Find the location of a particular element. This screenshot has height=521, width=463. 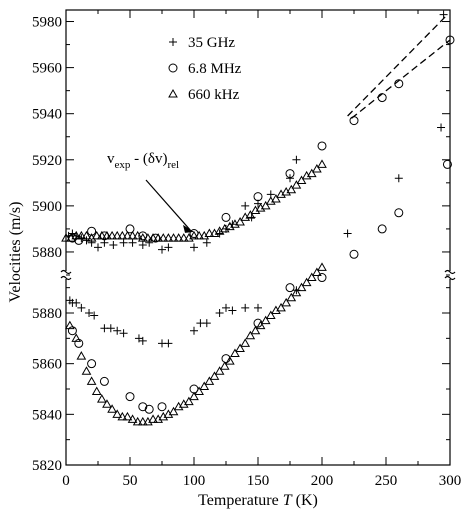

x-tick-label: 200 is located at coordinates (322, 481).